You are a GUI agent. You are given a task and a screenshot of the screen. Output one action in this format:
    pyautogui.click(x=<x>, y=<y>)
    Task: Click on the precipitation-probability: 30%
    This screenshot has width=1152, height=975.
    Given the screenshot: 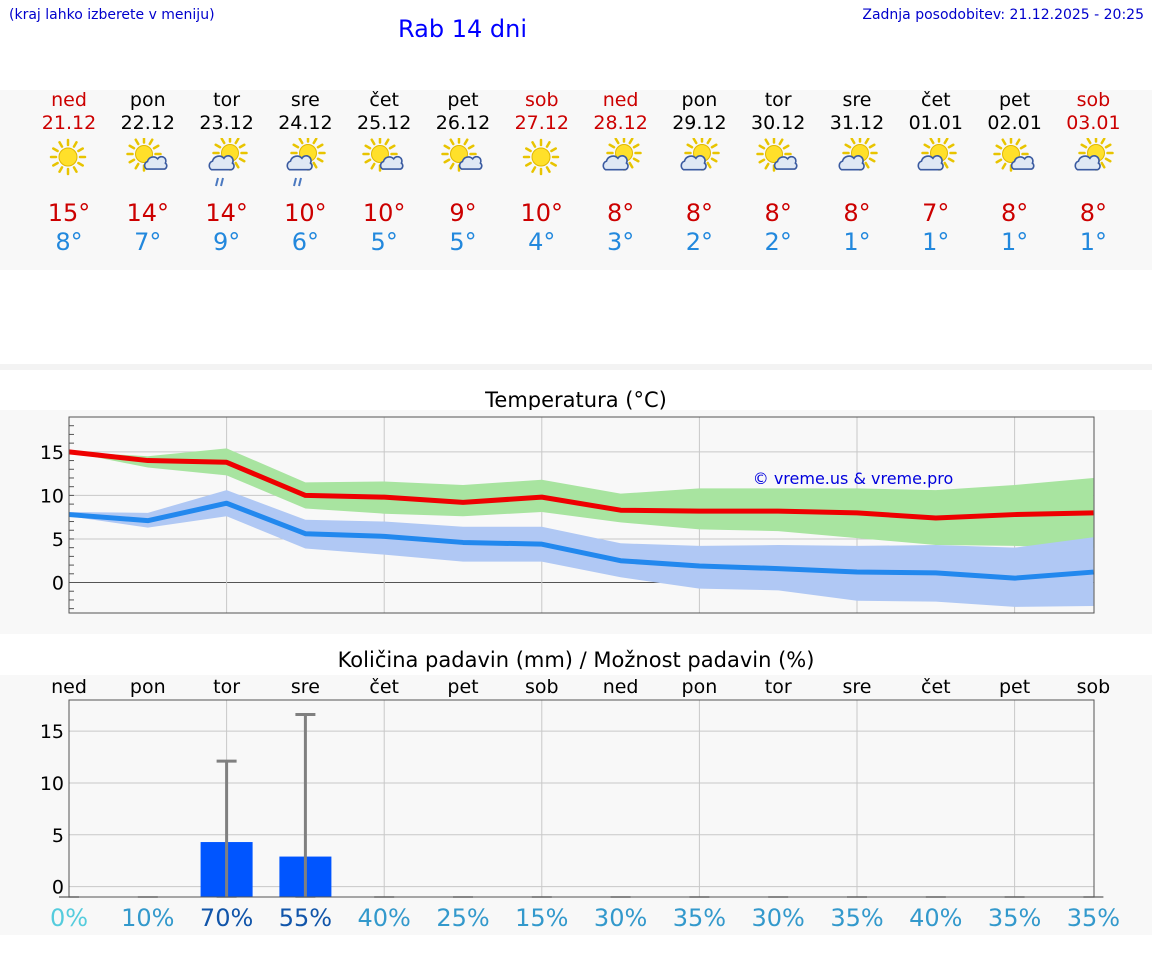 What is the action you would take?
    pyautogui.click(x=778, y=918)
    